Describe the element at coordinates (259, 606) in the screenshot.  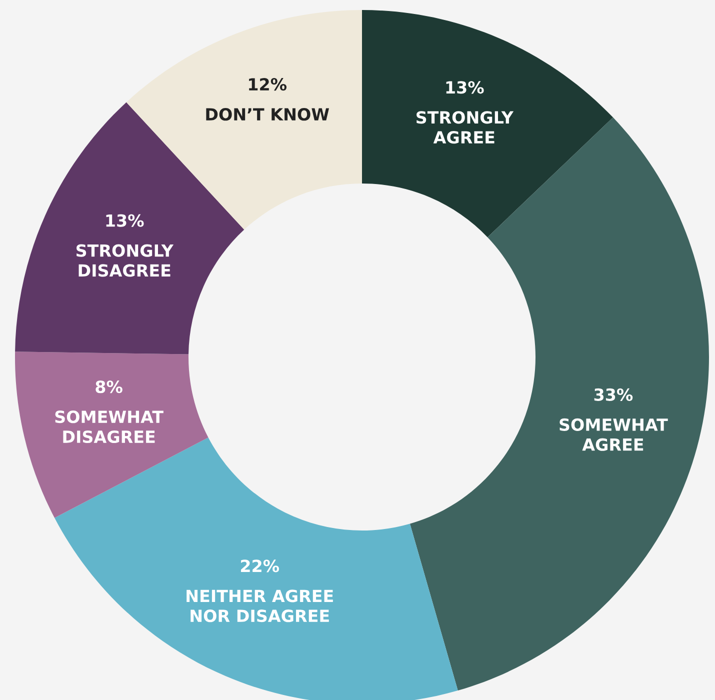
I see `slice-label: NEITHER AGREE NOR DISAGREE` at that location.